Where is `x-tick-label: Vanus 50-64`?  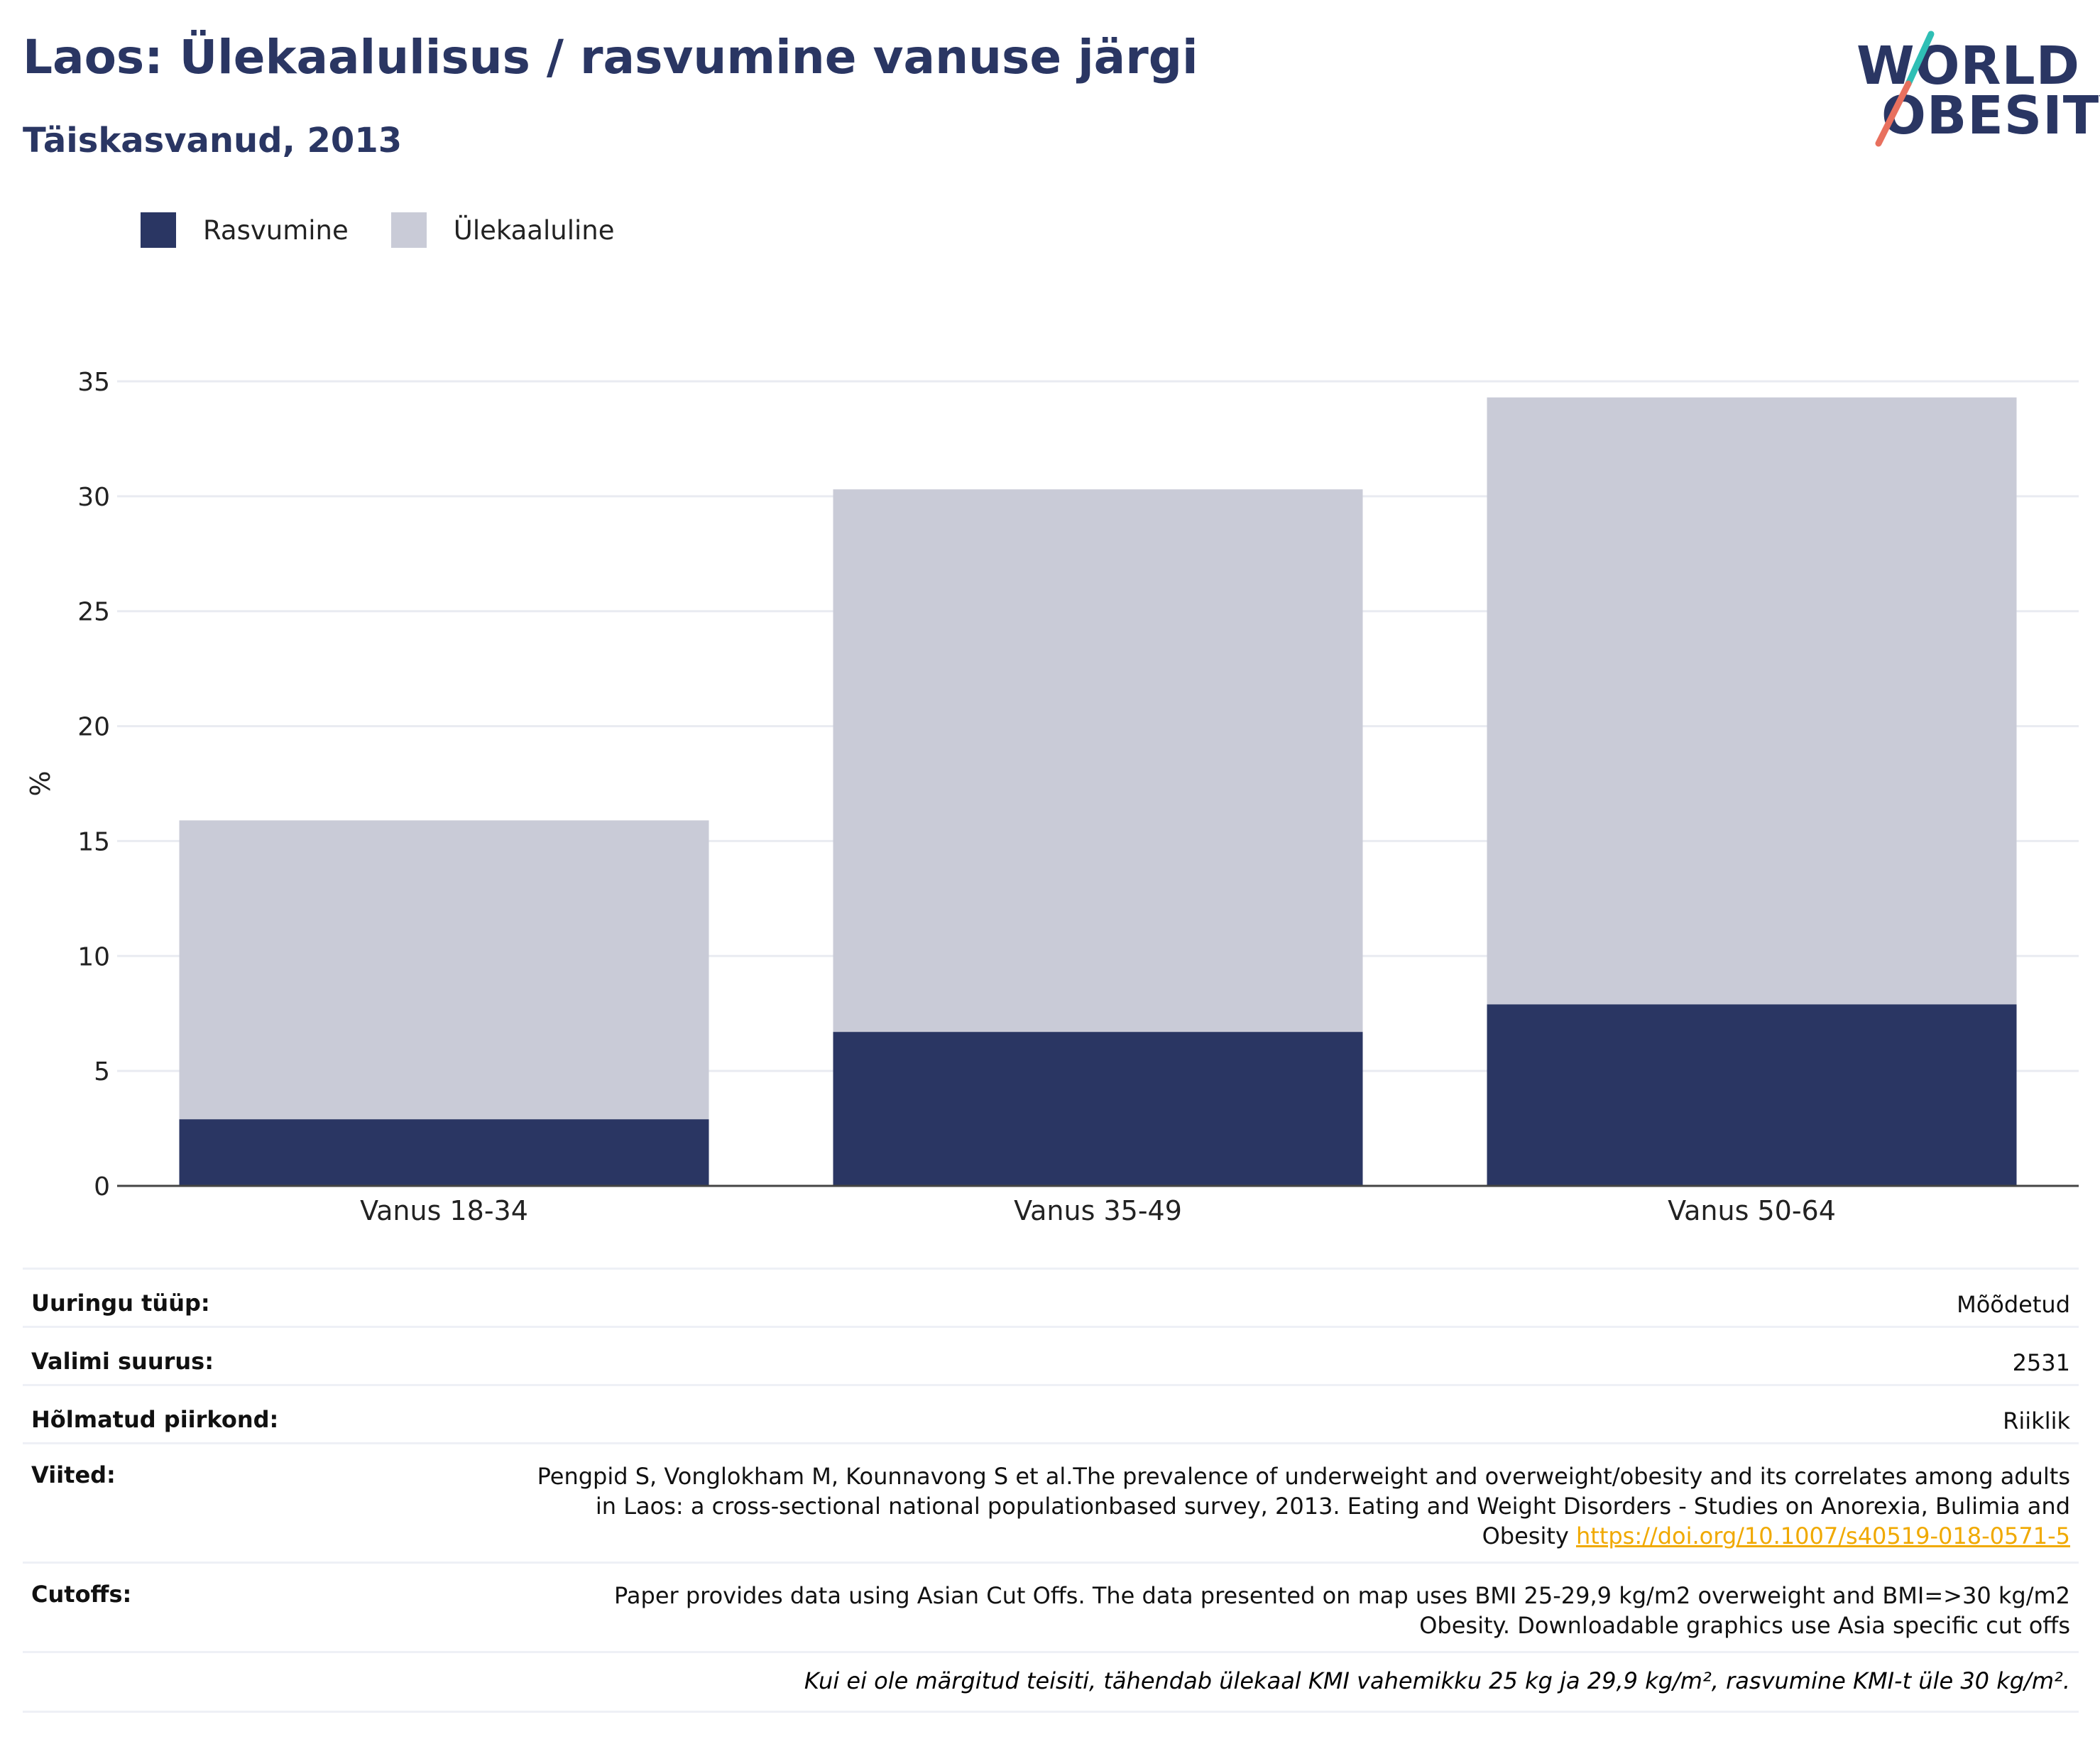 x-tick-label: Vanus 50-64 is located at coordinates (1752, 1210).